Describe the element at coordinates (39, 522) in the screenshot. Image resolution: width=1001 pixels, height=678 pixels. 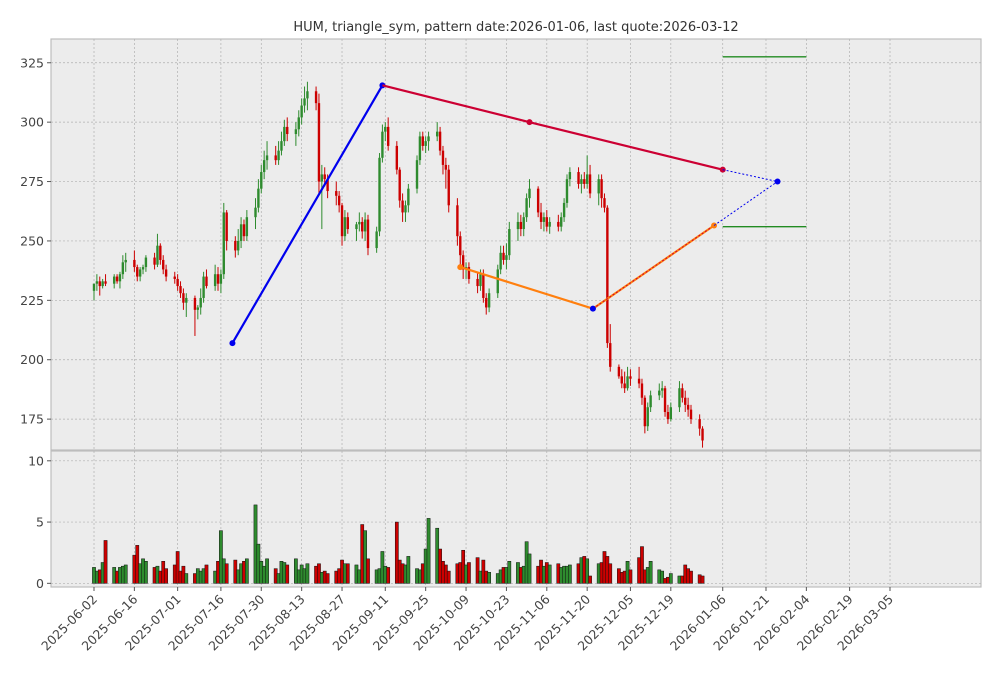
I see `volume-axis: 0 5 10` at that location.